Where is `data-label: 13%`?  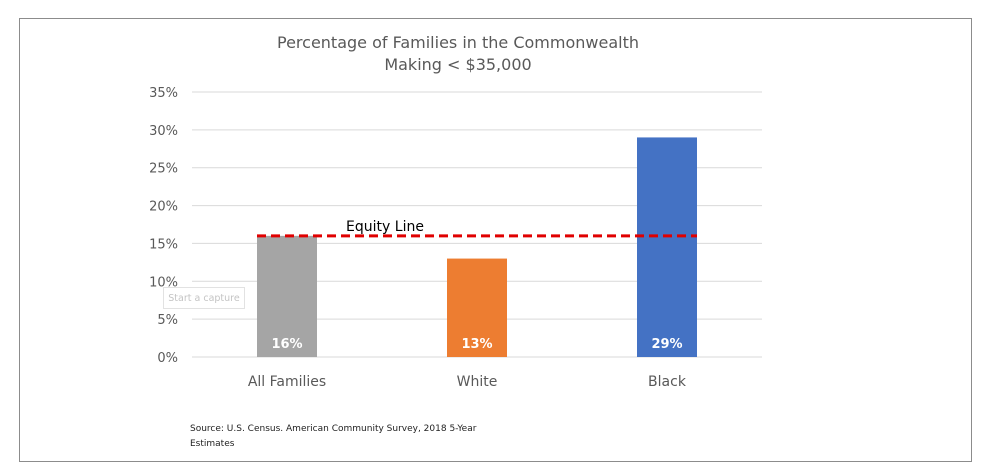
data-label: 13% is located at coordinates (476, 344).